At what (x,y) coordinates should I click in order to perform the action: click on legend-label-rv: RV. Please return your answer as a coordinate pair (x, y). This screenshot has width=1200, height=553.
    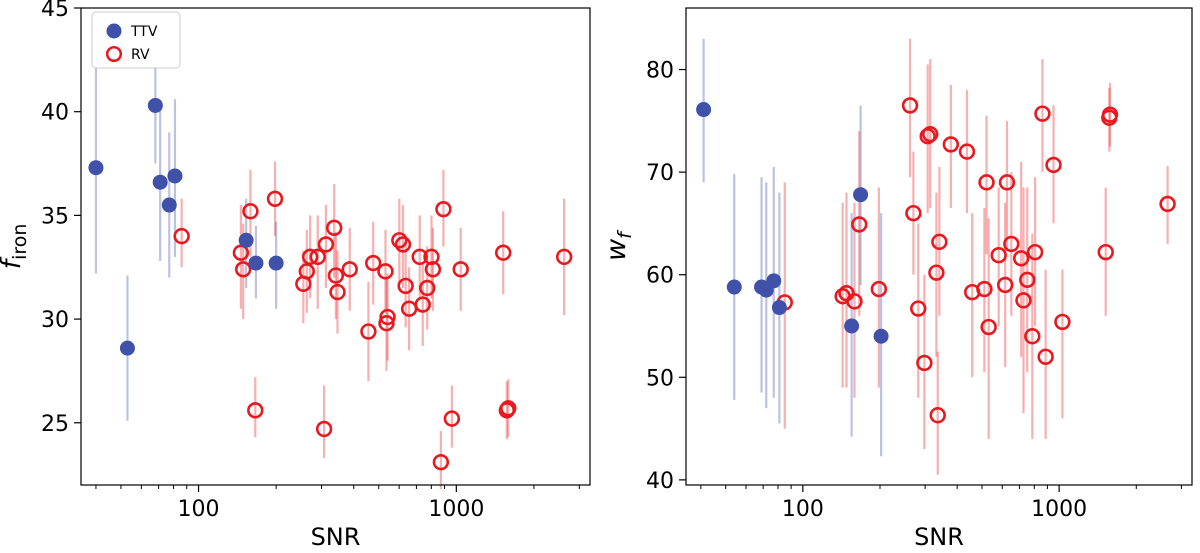
    Looking at the image, I should click on (140, 55).